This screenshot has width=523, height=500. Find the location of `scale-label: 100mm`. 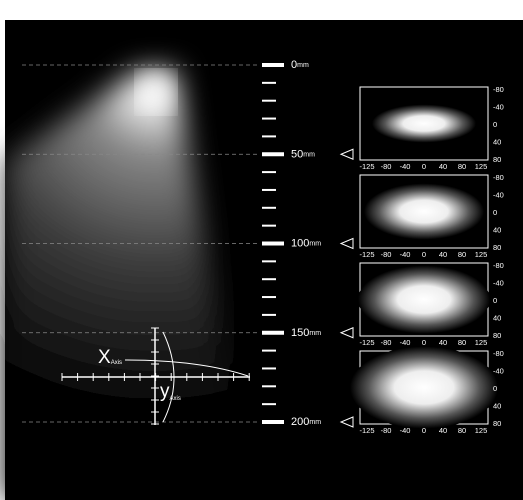

scale-label: 100mm is located at coordinates (306, 243).